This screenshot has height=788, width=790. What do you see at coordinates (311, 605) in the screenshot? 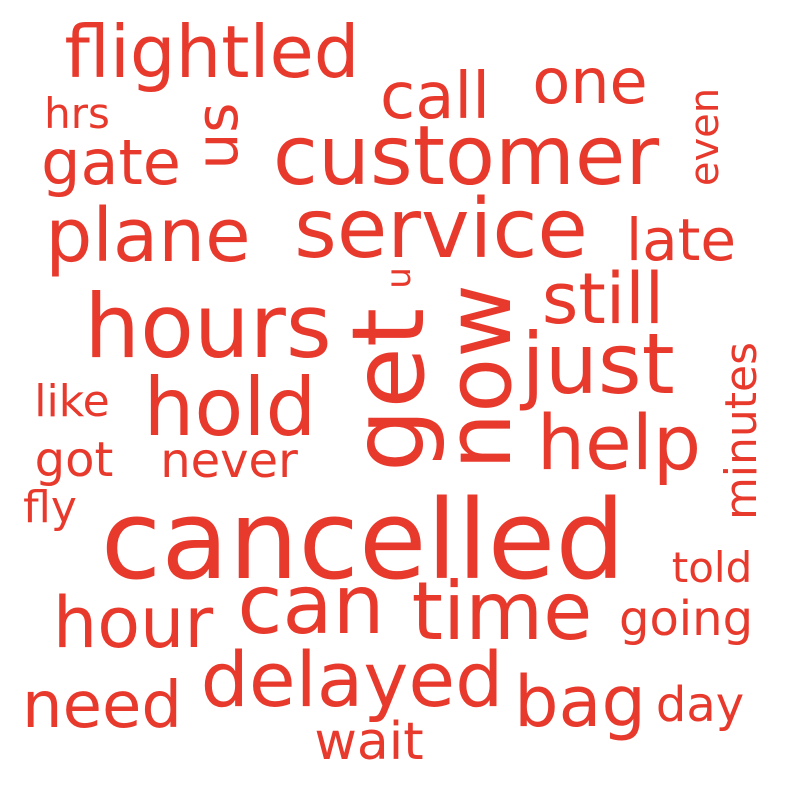
I see `word-can: can` at bounding box center [311, 605].